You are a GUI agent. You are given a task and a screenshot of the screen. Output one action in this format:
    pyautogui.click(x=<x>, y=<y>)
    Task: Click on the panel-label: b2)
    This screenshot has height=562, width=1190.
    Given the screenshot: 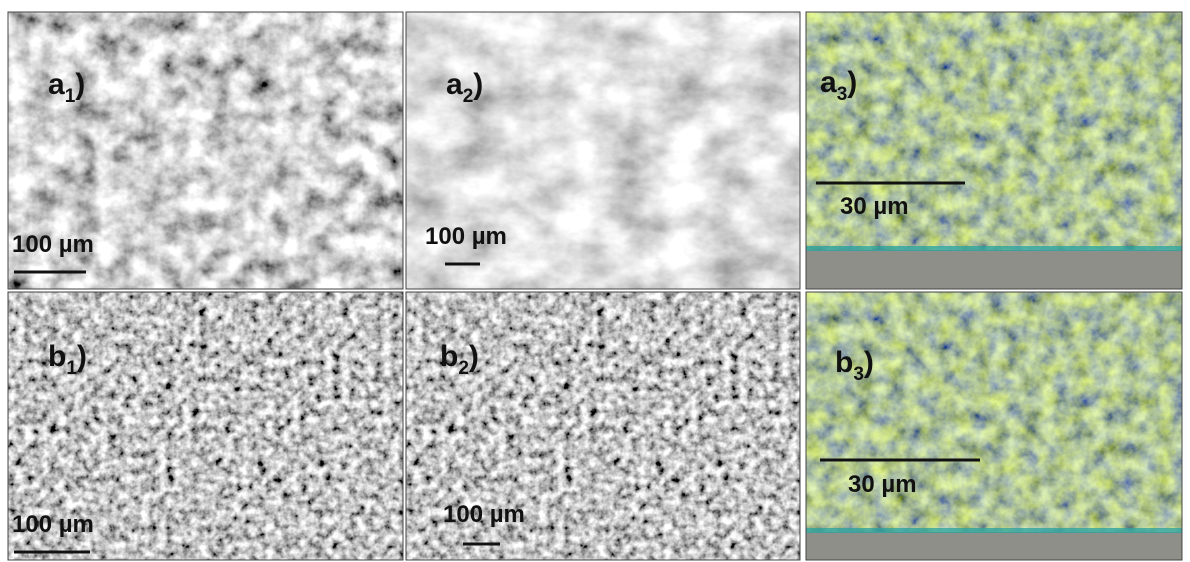 What is the action you would take?
    pyautogui.click(x=459, y=359)
    